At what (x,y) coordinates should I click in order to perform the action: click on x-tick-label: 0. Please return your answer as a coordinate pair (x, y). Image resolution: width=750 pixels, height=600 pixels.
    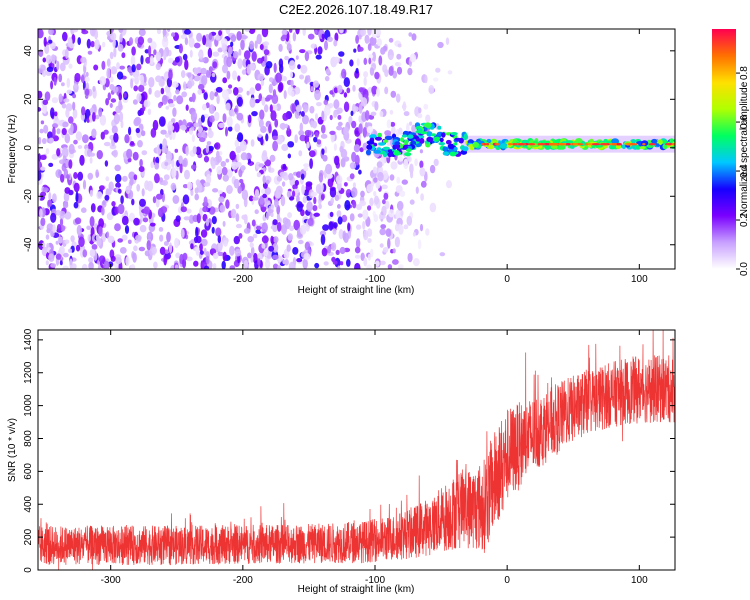
    Looking at the image, I should click on (507, 279).